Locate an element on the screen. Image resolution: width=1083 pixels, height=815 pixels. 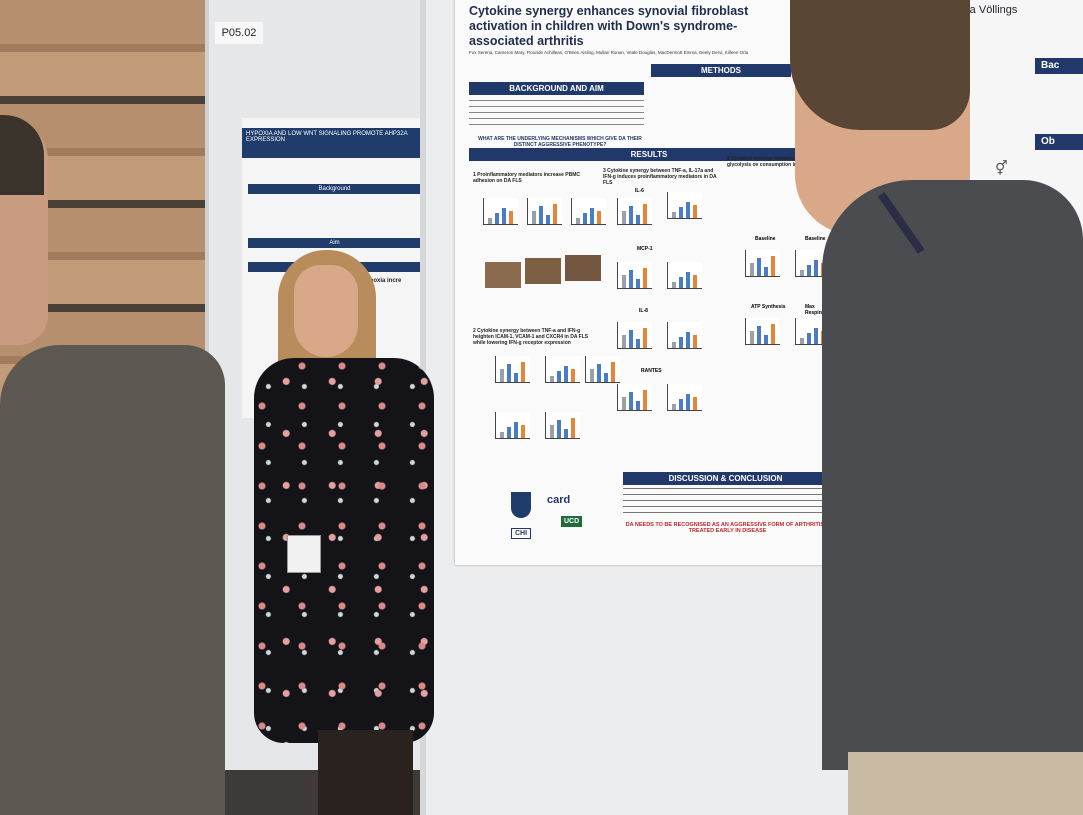
presenter-floral-dress is located at coordinates (344, 550).